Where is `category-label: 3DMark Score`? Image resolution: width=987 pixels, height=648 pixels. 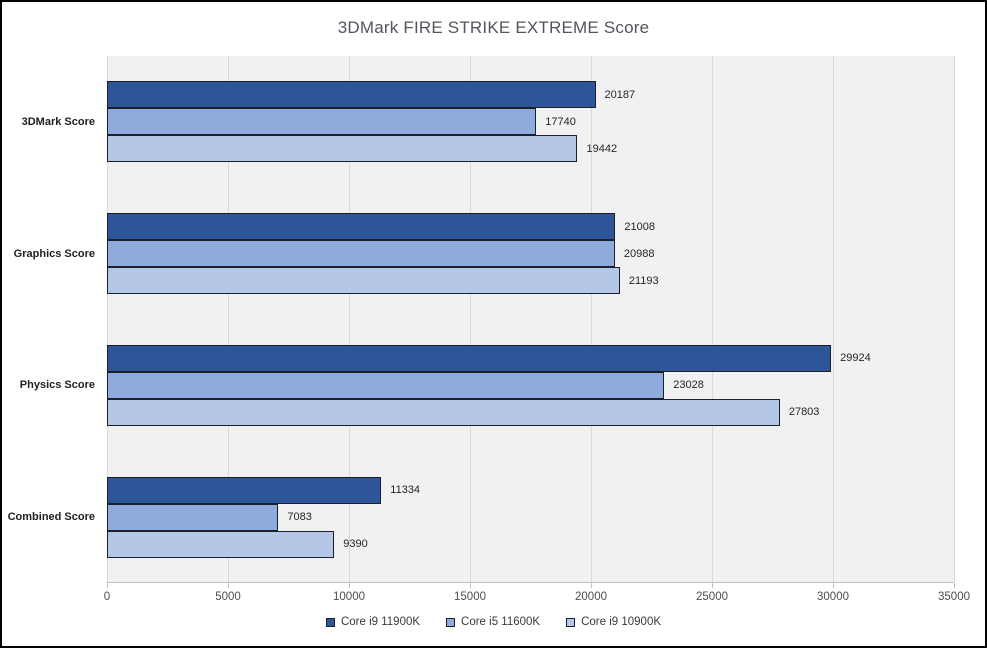 category-label: 3DMark Score is located at coordinates (58, 121).